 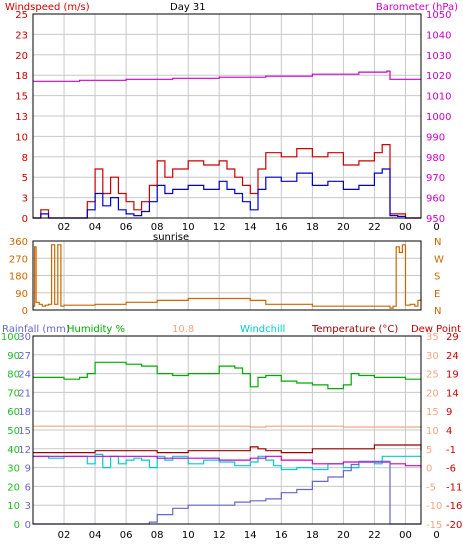 I want to click on temperature-label: Temperature (°C), so click(x=354, y=329).